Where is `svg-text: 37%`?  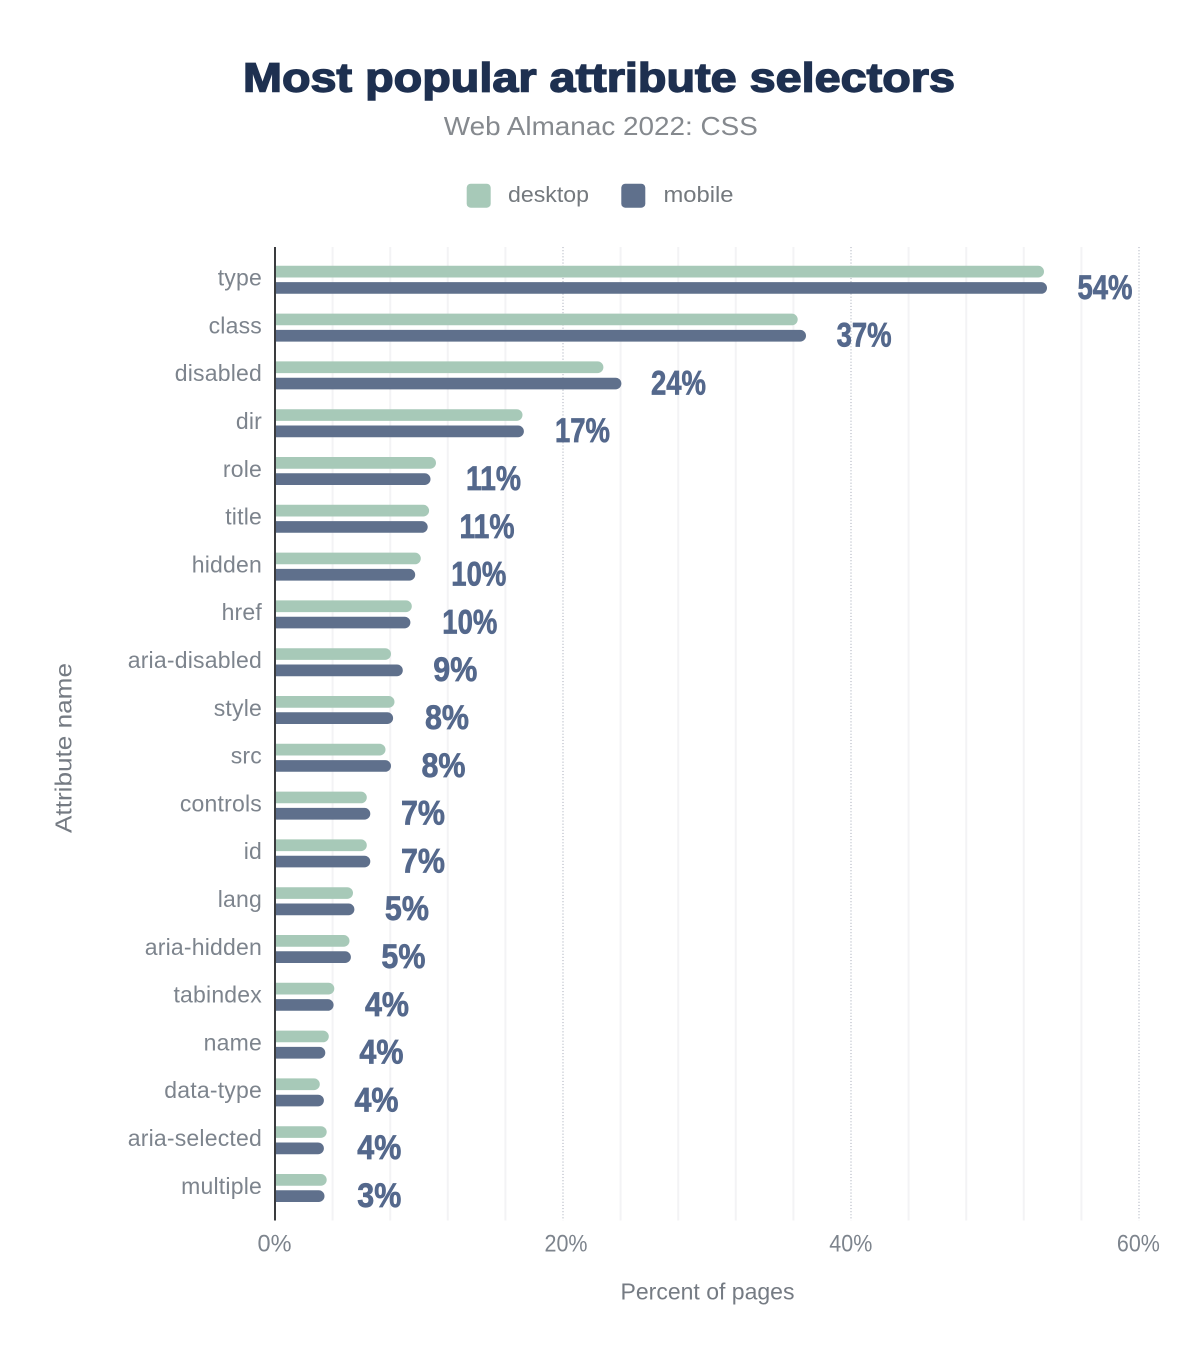
svg-text: 37% is located at coordinates (864, 336).